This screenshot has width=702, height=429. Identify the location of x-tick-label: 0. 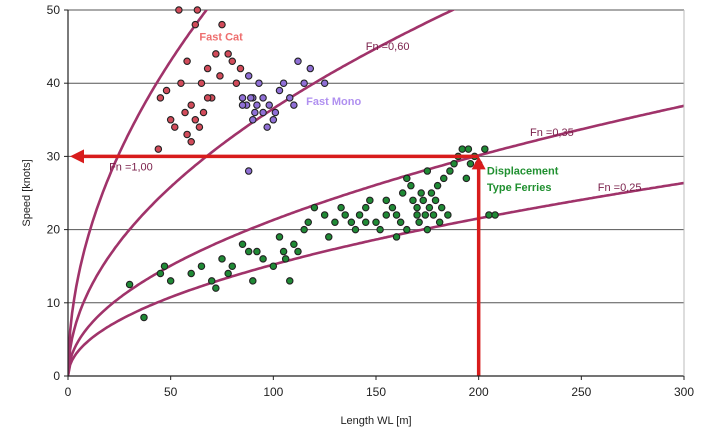
(68, 392).